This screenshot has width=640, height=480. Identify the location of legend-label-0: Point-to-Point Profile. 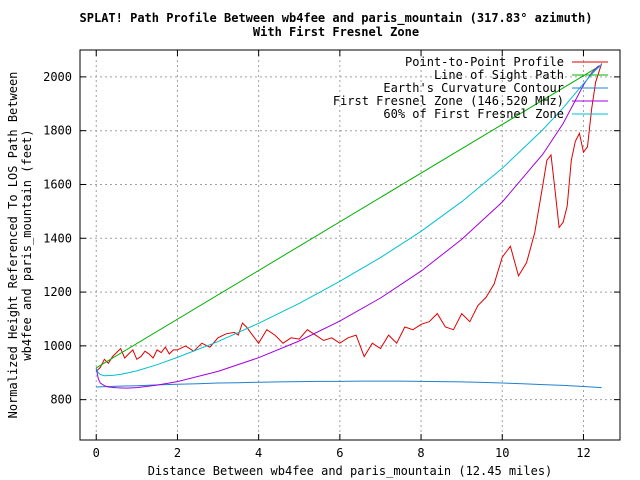
(484, 62).